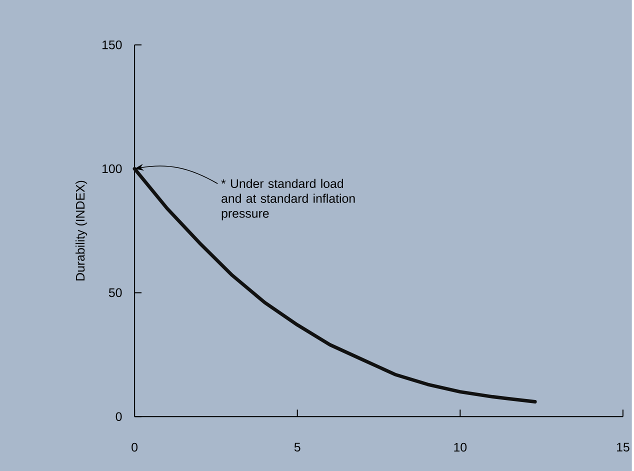 The height and width of the screenshot is (471, 634). What do you see at coordinates (119, 416) in the screenshot?
I see `y-tick-label: 0` at bounding box center [119, 416].